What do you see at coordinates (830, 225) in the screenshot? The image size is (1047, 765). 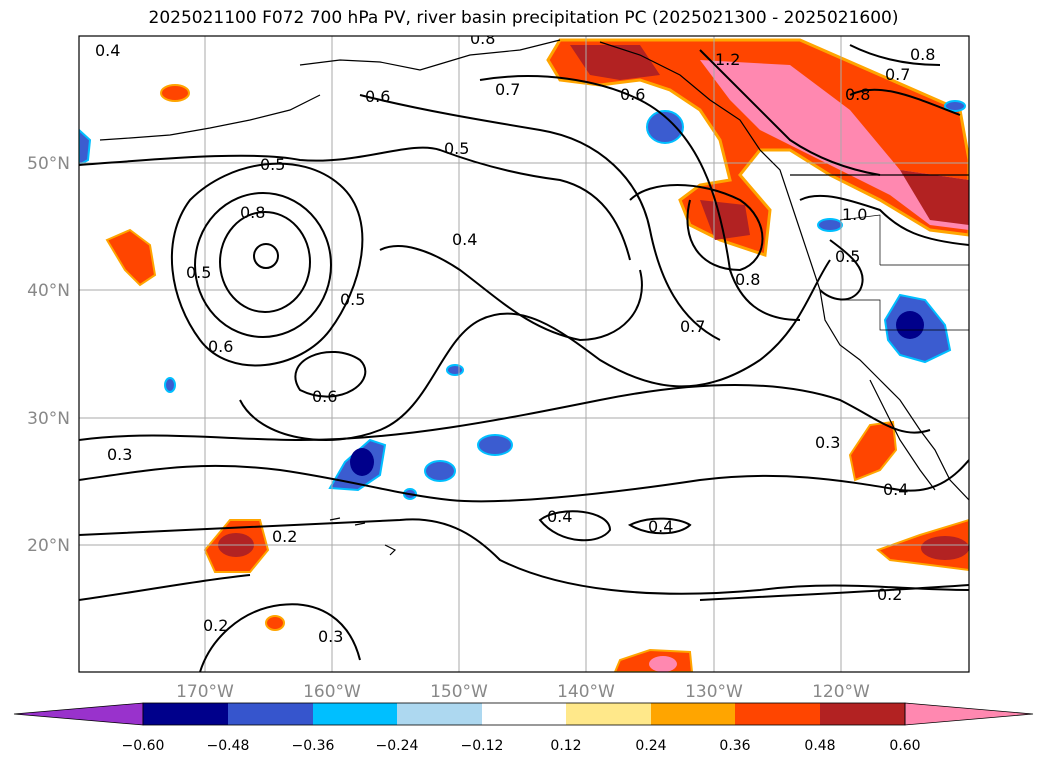 I see `precip-negative-c` at bounding box center [830, 225].